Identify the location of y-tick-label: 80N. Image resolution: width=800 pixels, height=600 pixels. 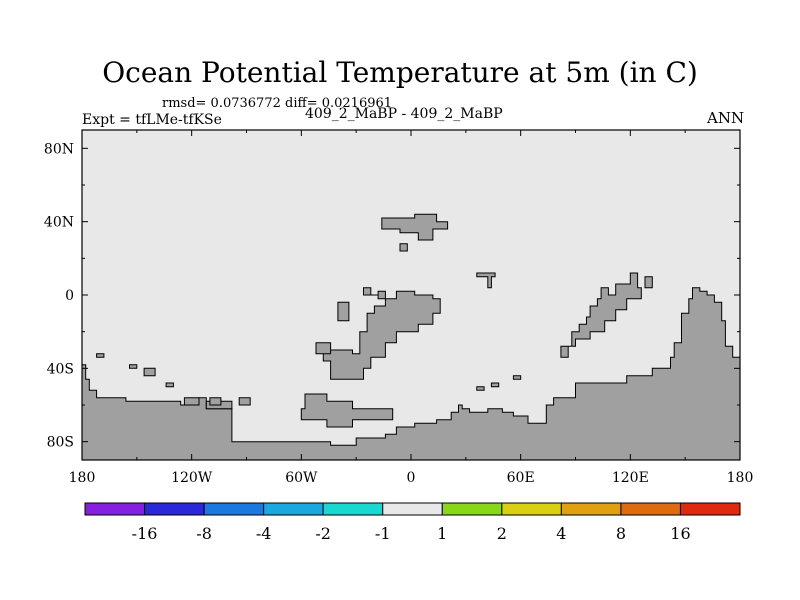
(59, 149).